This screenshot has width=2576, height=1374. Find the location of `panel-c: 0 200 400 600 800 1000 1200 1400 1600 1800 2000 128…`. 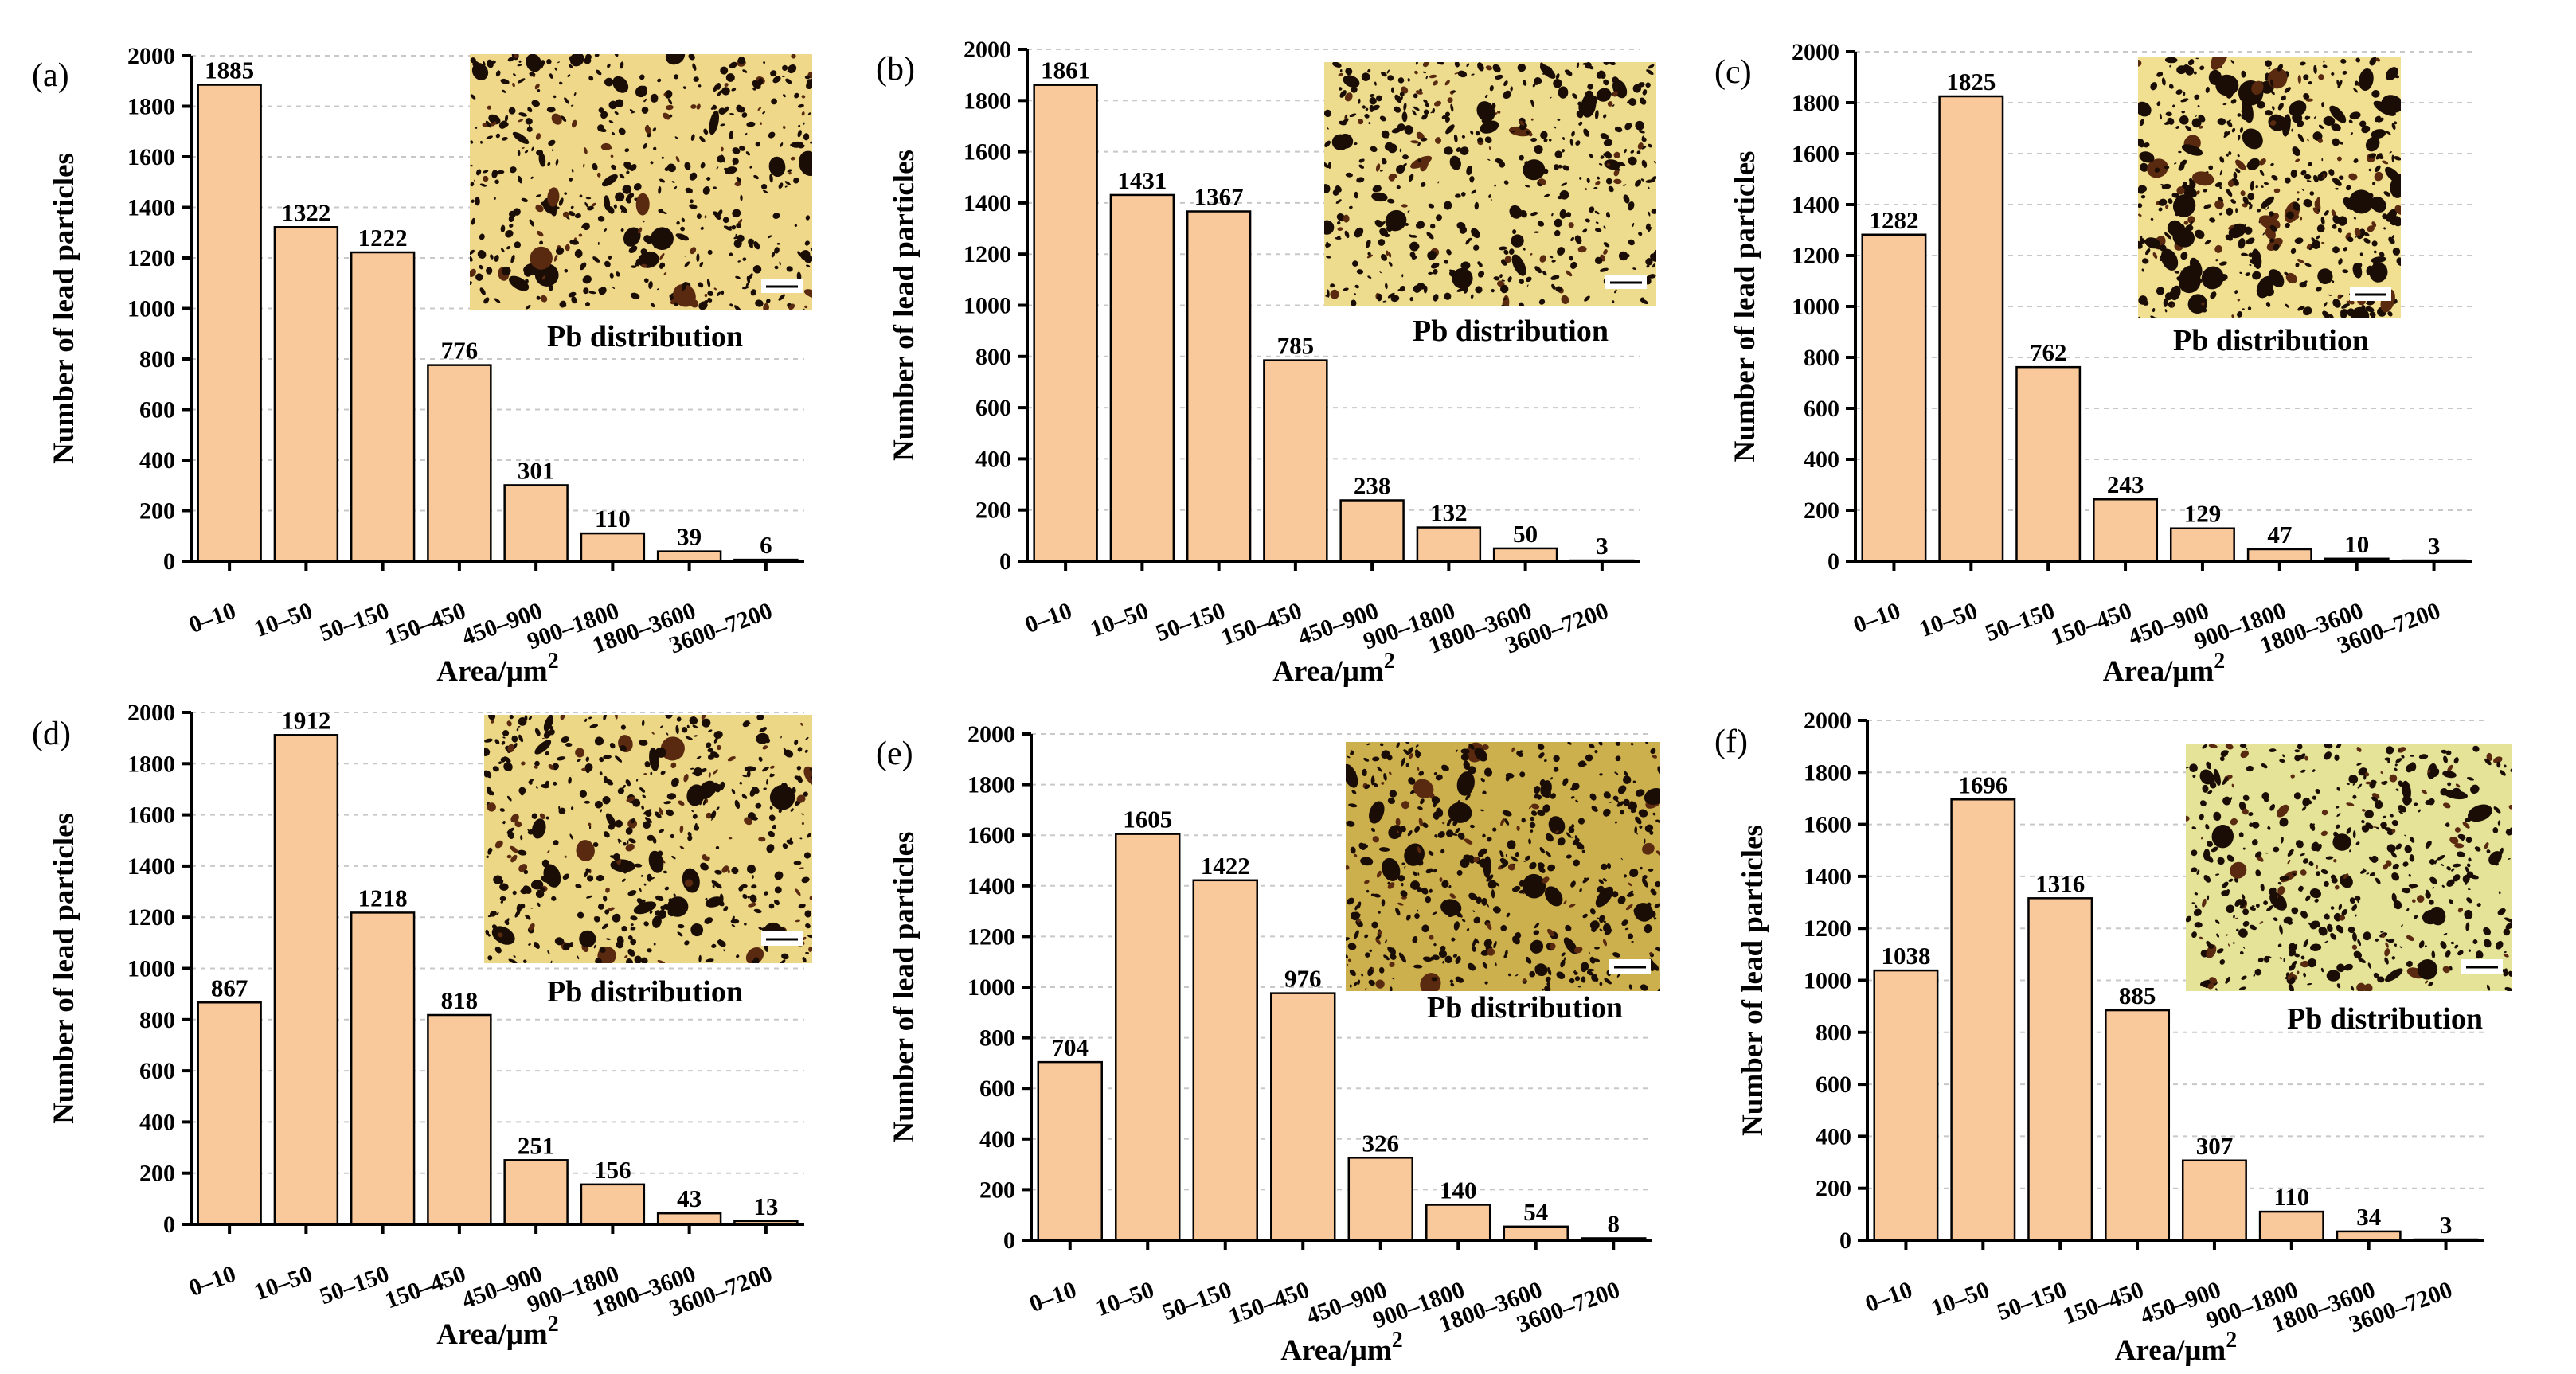

panel-c: 0 200 400 600 800 1000 1200 1400 1600 1800 2000 128… is located at coordinates (2093, 363).